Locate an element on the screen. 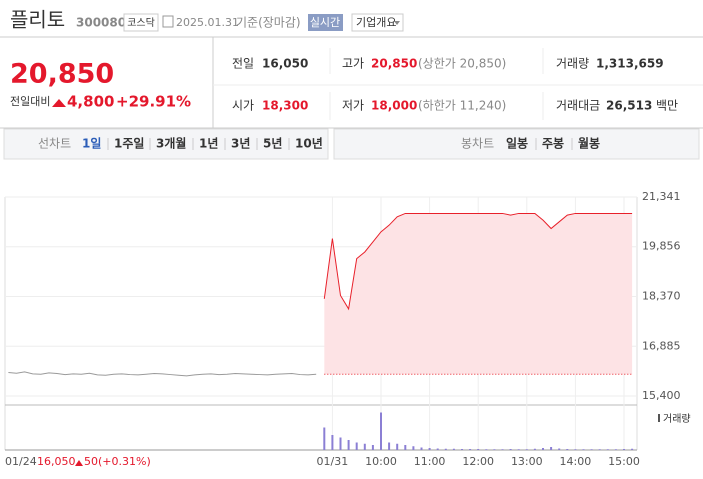 This screenshot has width=703, height=479. legend-icon is located at coordinates (659, 418).